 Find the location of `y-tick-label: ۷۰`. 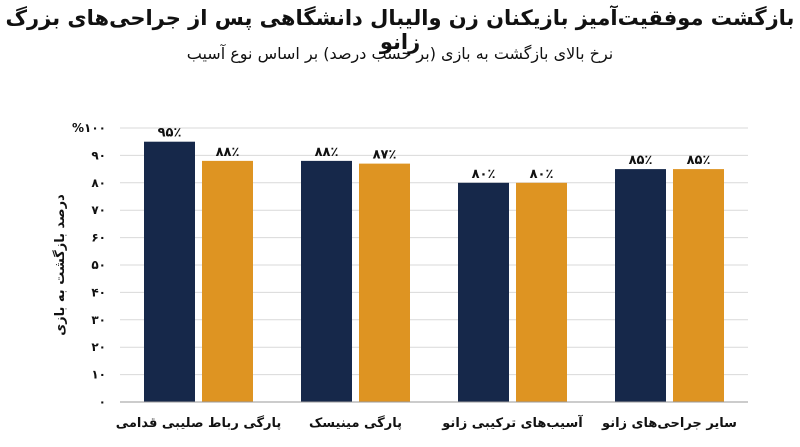

y-tick-label: ۷۰ is located at coordinates (98, 210).